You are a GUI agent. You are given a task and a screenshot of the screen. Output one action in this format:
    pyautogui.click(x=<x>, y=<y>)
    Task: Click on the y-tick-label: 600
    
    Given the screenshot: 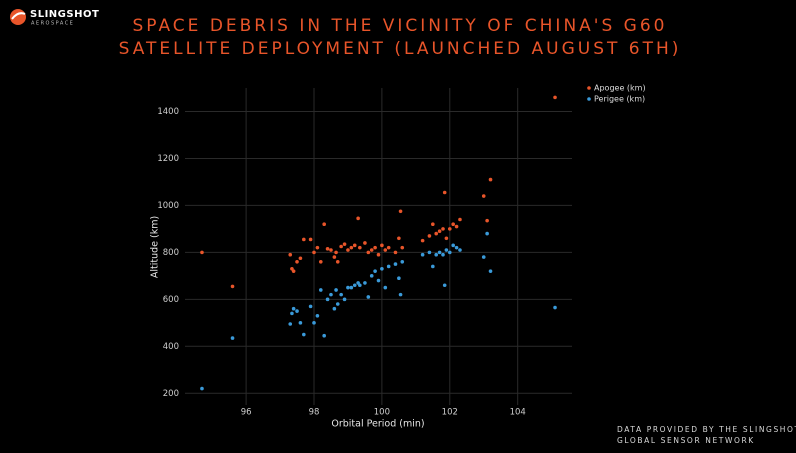 What is the action you would take?
    pyautogui.click(x=171, y=300)
    